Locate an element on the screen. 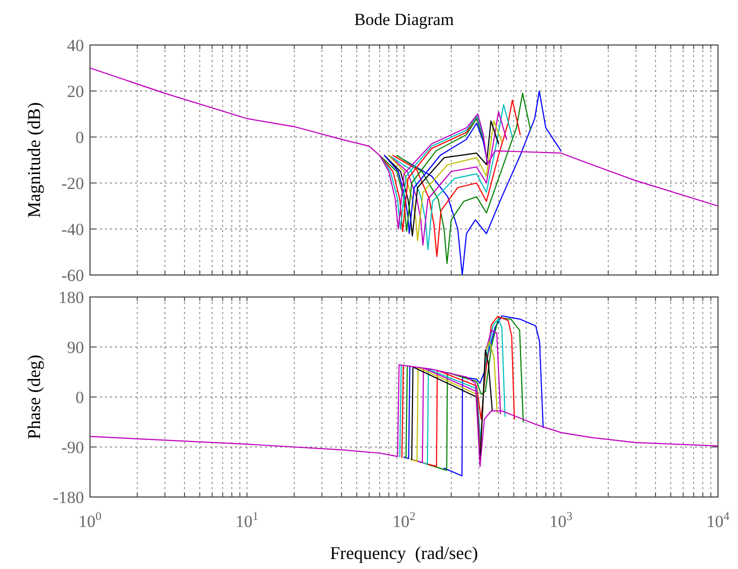  x-axis-title: Frequency (rad/sec) is located at coordinates (404, 553).